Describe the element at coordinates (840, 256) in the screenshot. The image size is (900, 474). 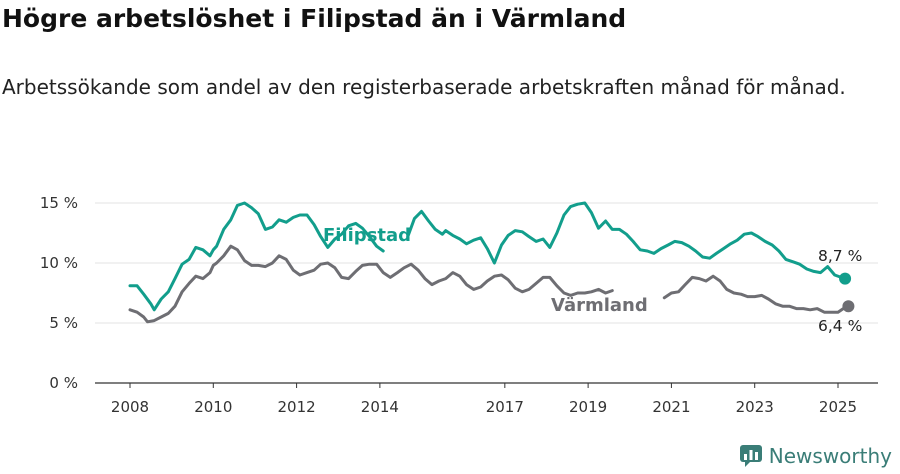
I see `filipstad-end-value-label: 8,7 %` at that location.